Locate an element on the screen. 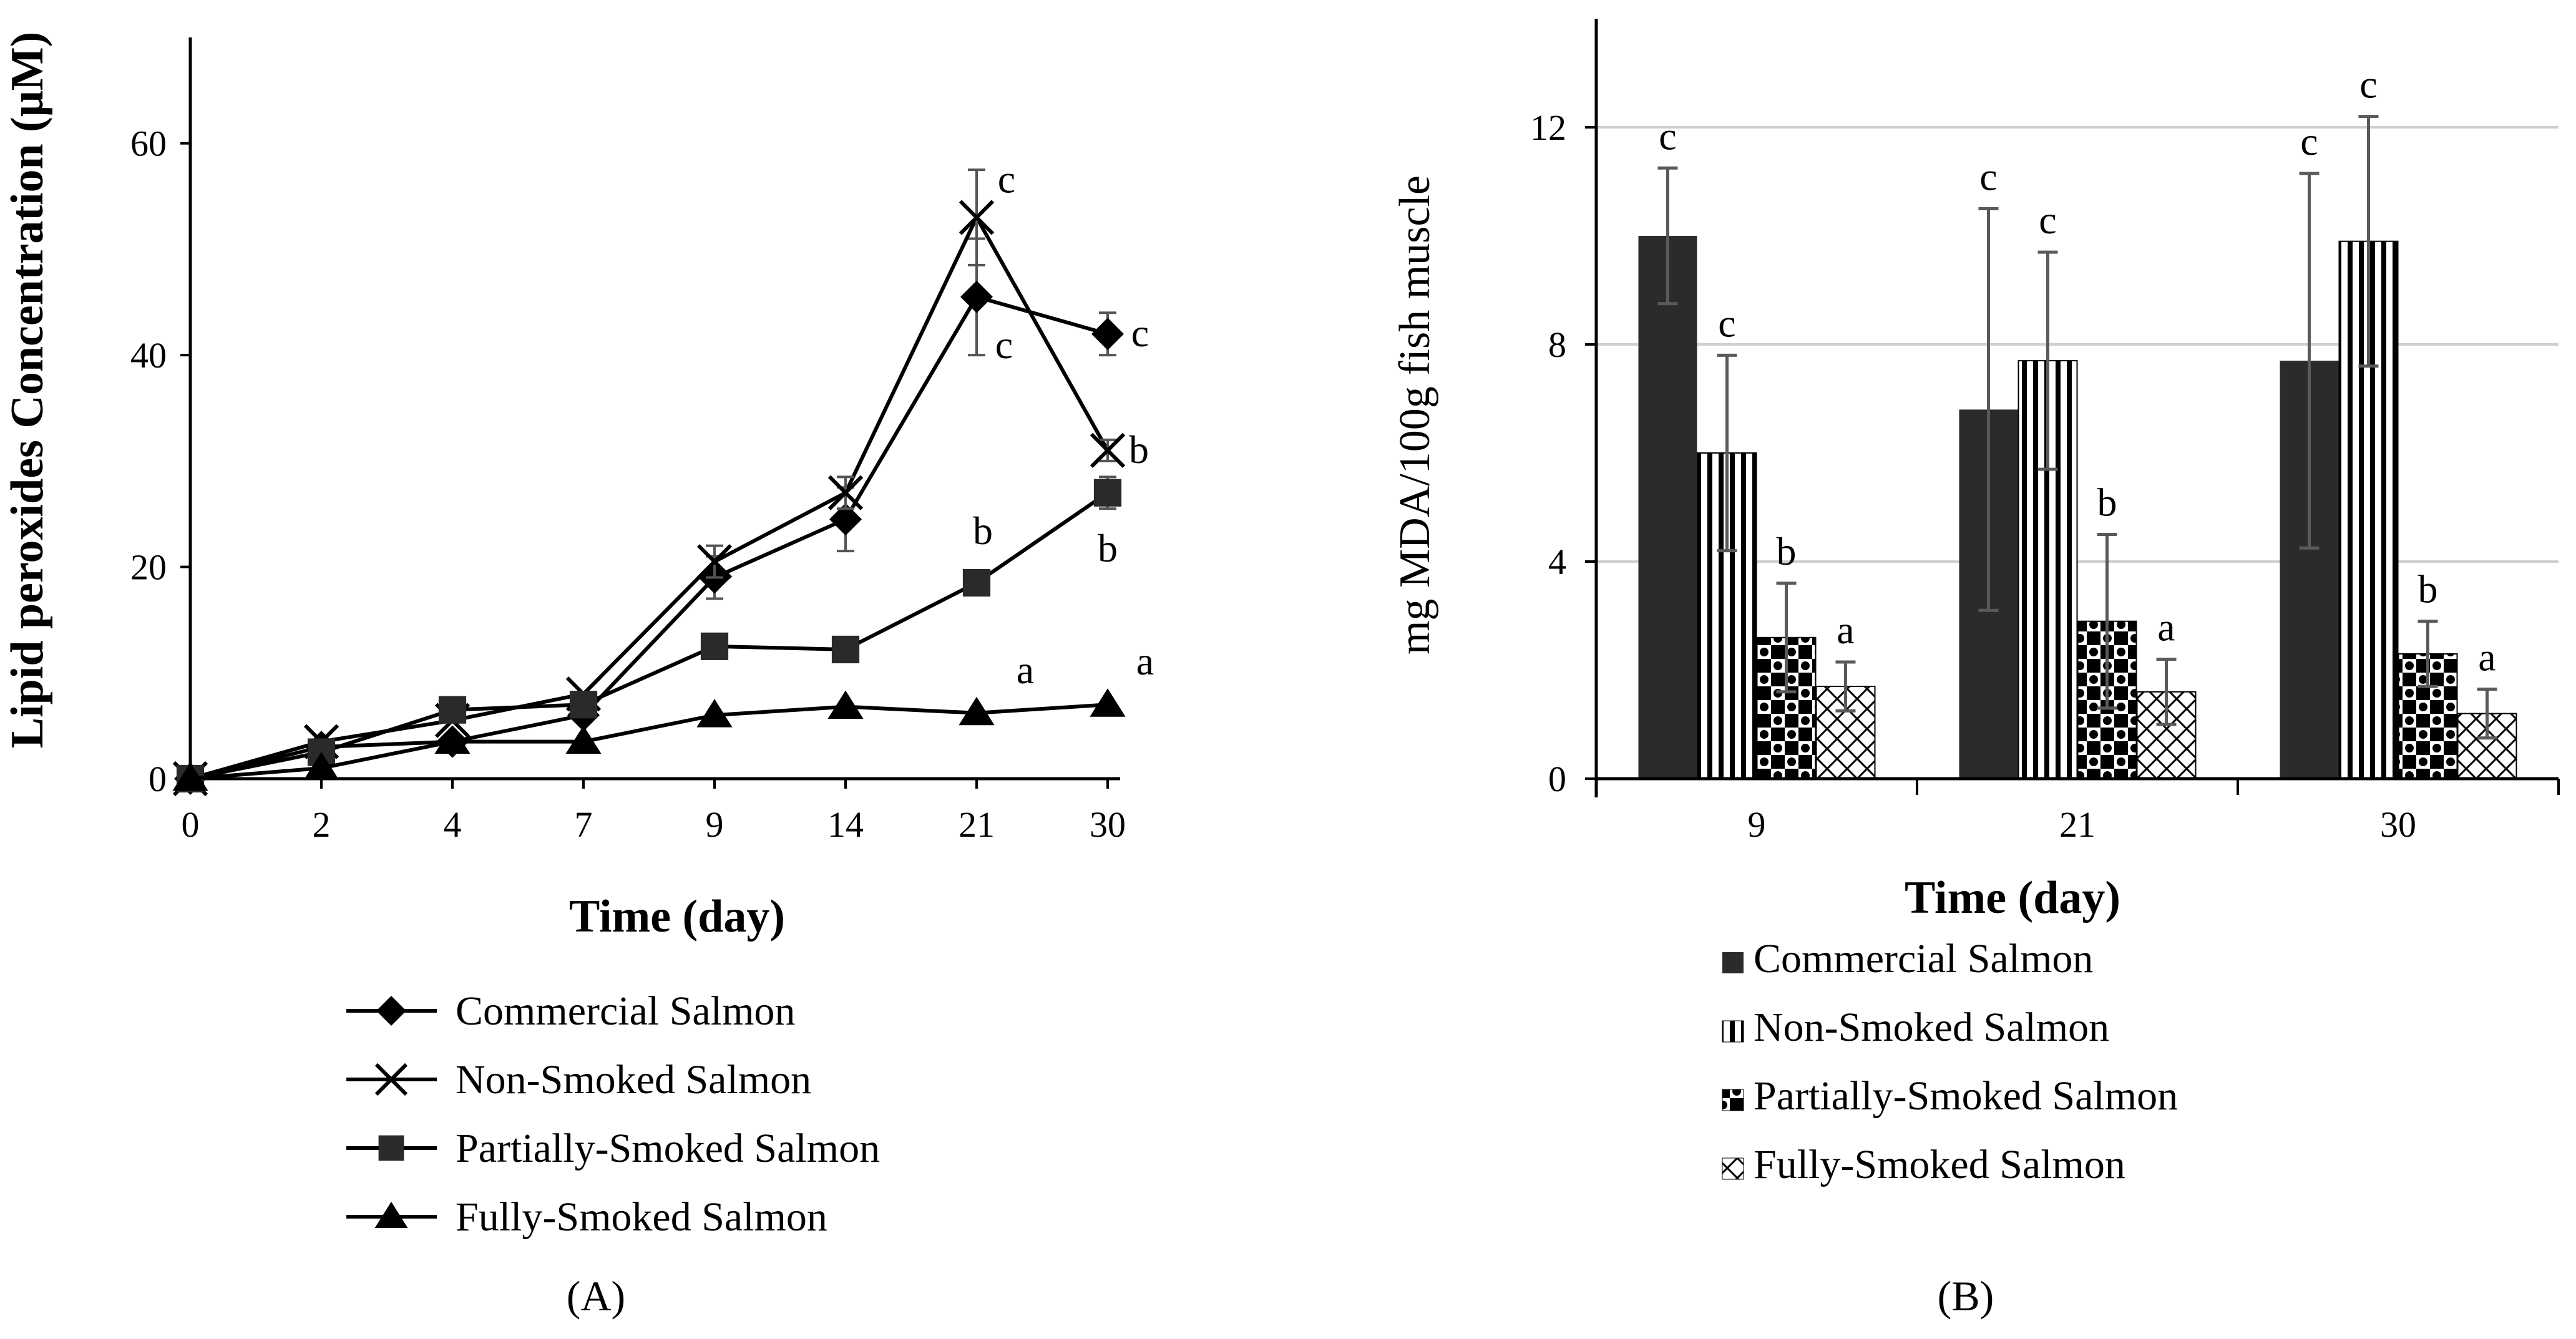 This screenshot has height=1339, width=2576. panel-b-legend-item: Partially-Smoked Salmon is located at coordinates (1950, 1096).